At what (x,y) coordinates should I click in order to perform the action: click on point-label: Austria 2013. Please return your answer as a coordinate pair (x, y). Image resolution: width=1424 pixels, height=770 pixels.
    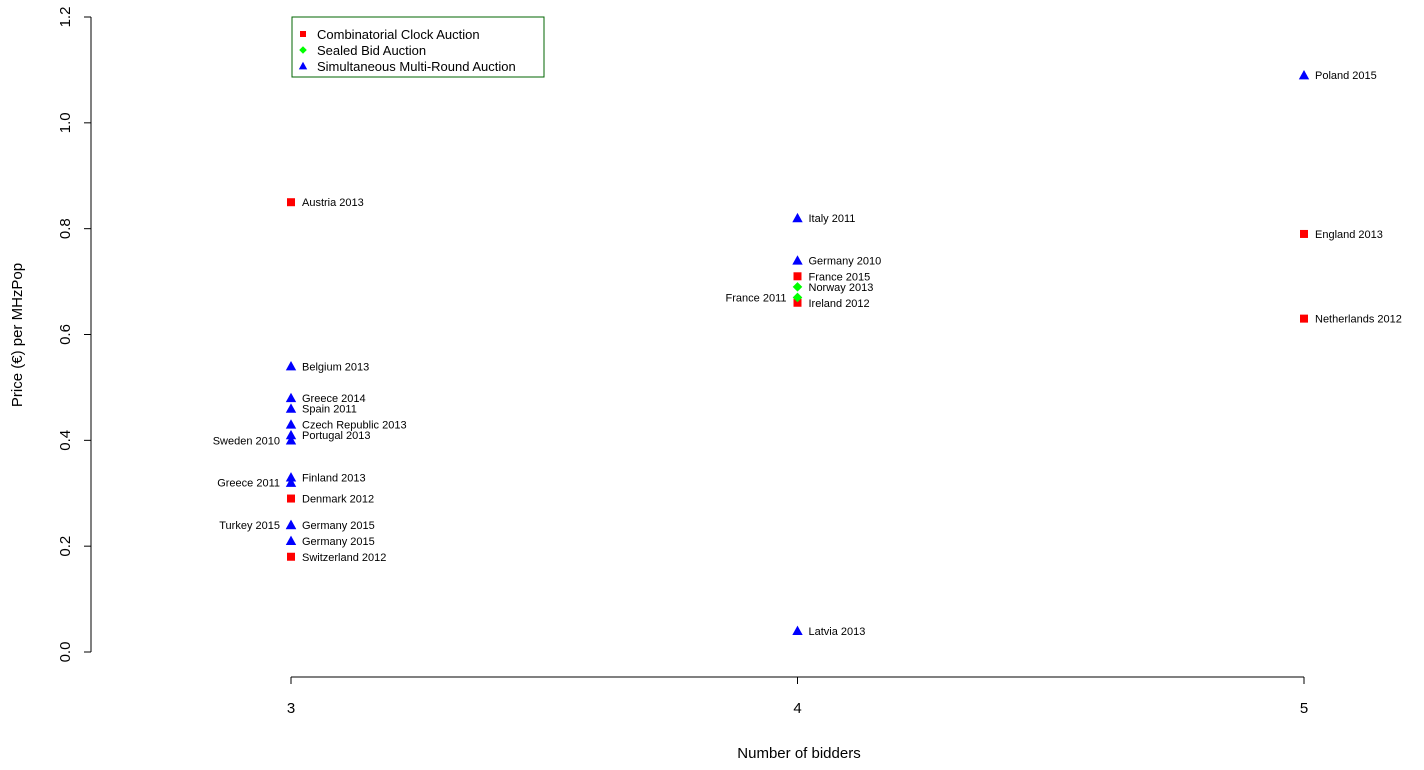
    Looking at the image, I should click on (333, 203).